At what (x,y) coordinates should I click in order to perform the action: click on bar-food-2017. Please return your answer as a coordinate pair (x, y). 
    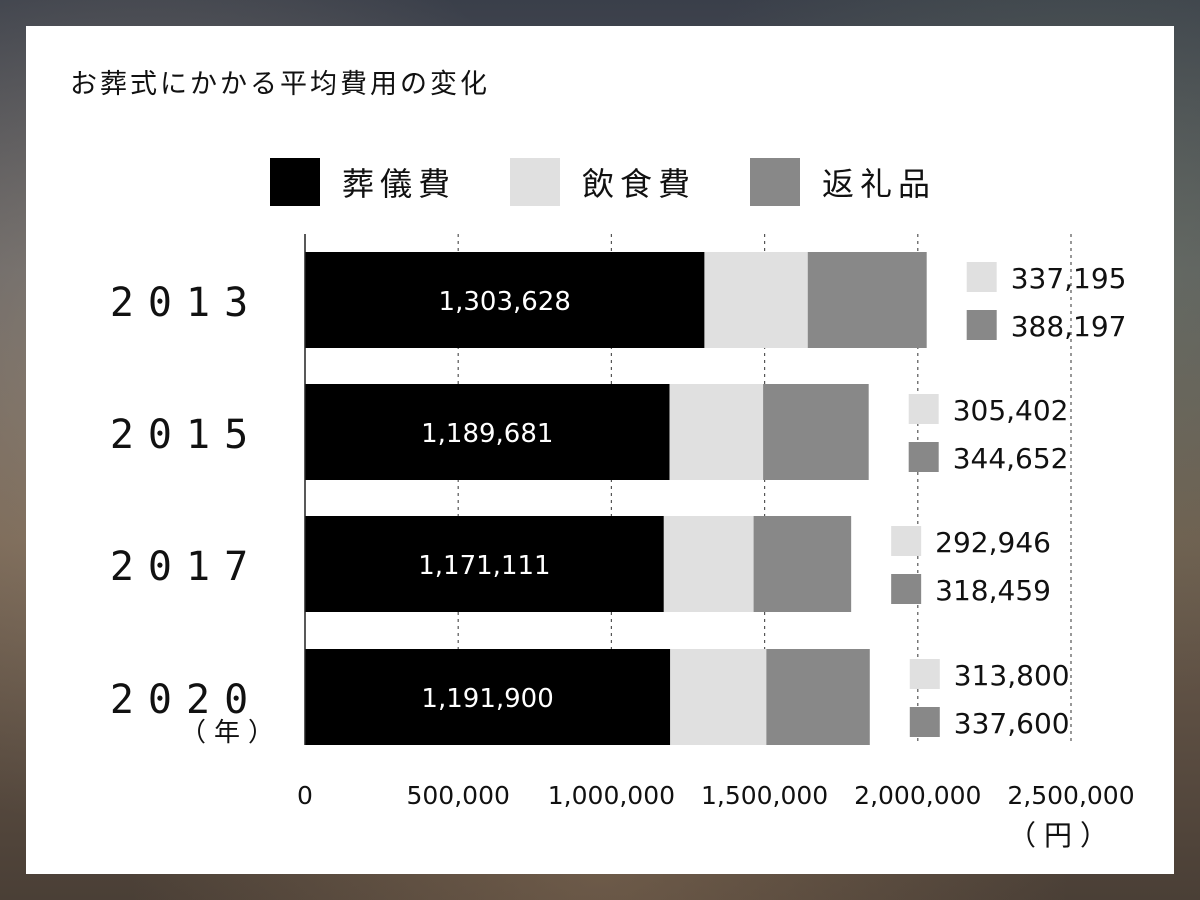
    Looking at the image, I should click on (708, 564).